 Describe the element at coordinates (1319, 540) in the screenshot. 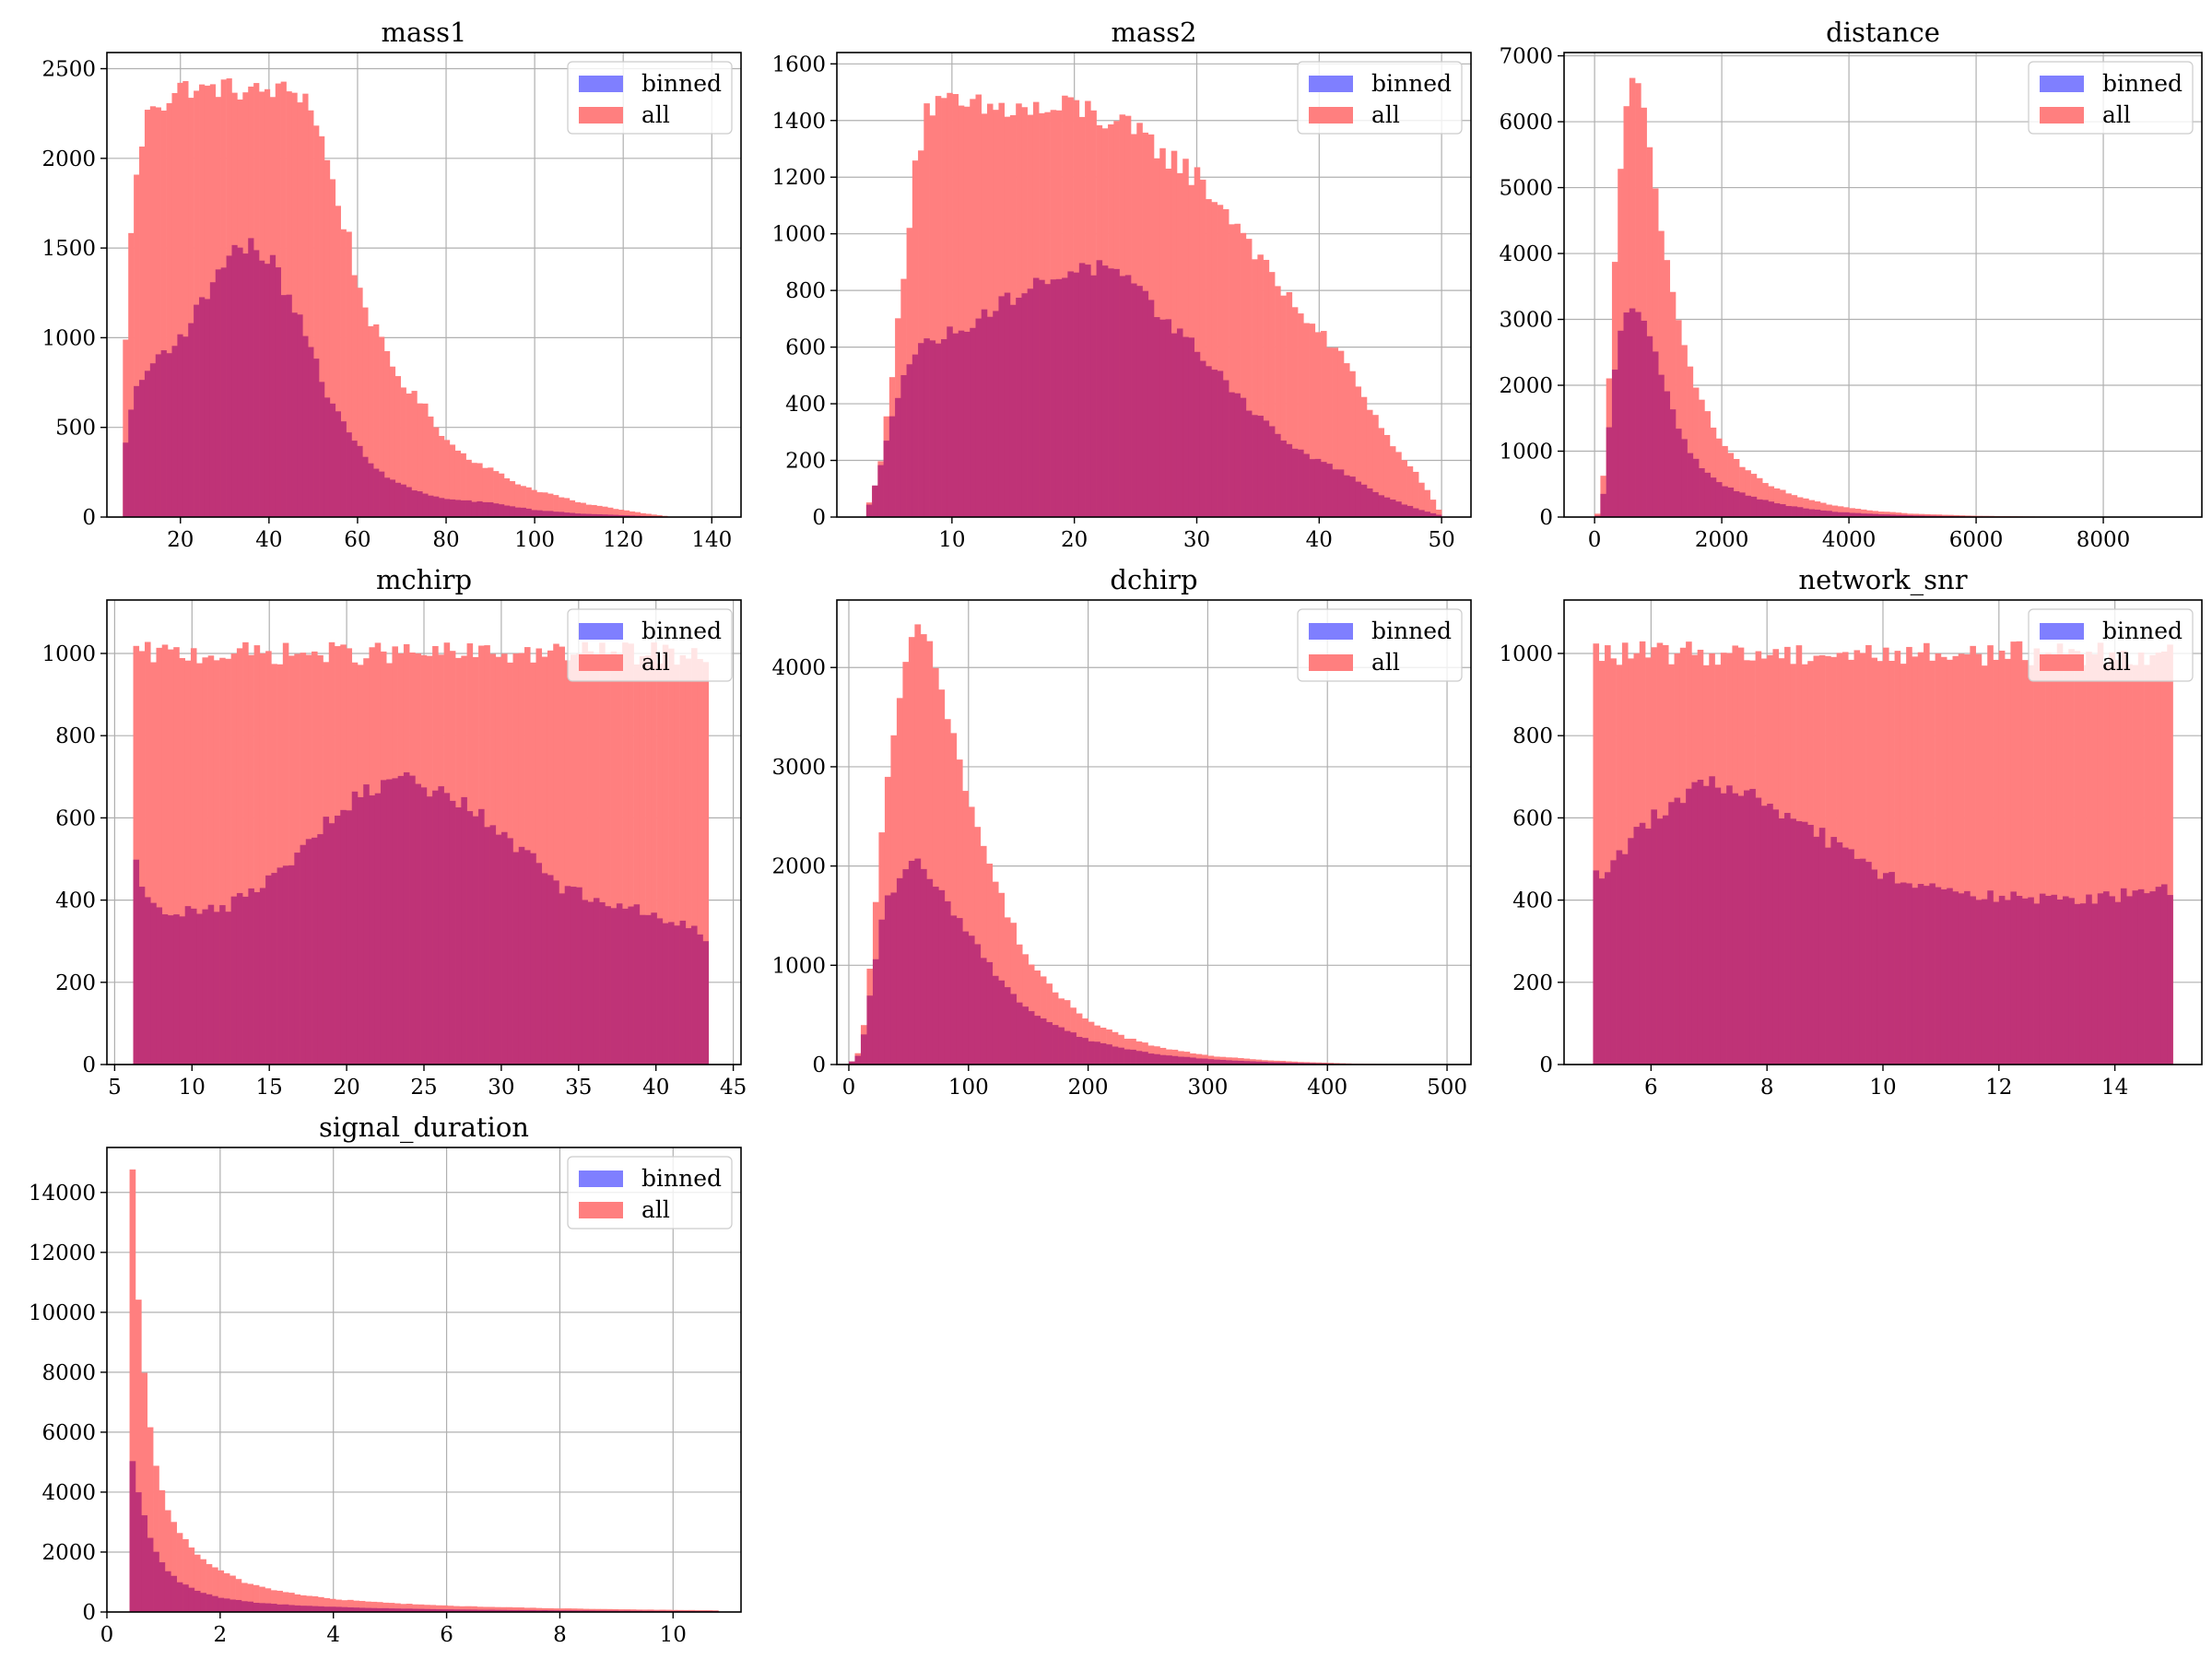

I see `x-tick-label: 40` at that location.